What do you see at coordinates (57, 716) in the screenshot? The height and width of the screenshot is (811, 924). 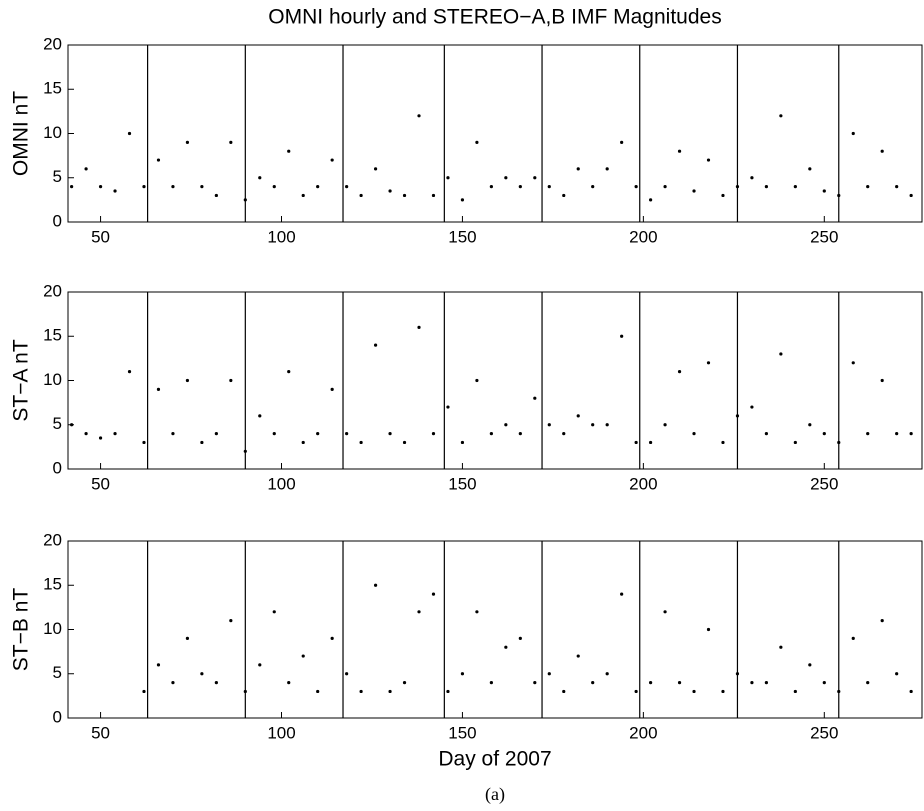 I see `y-tick-label: 0` at bounding box center [57, 716].